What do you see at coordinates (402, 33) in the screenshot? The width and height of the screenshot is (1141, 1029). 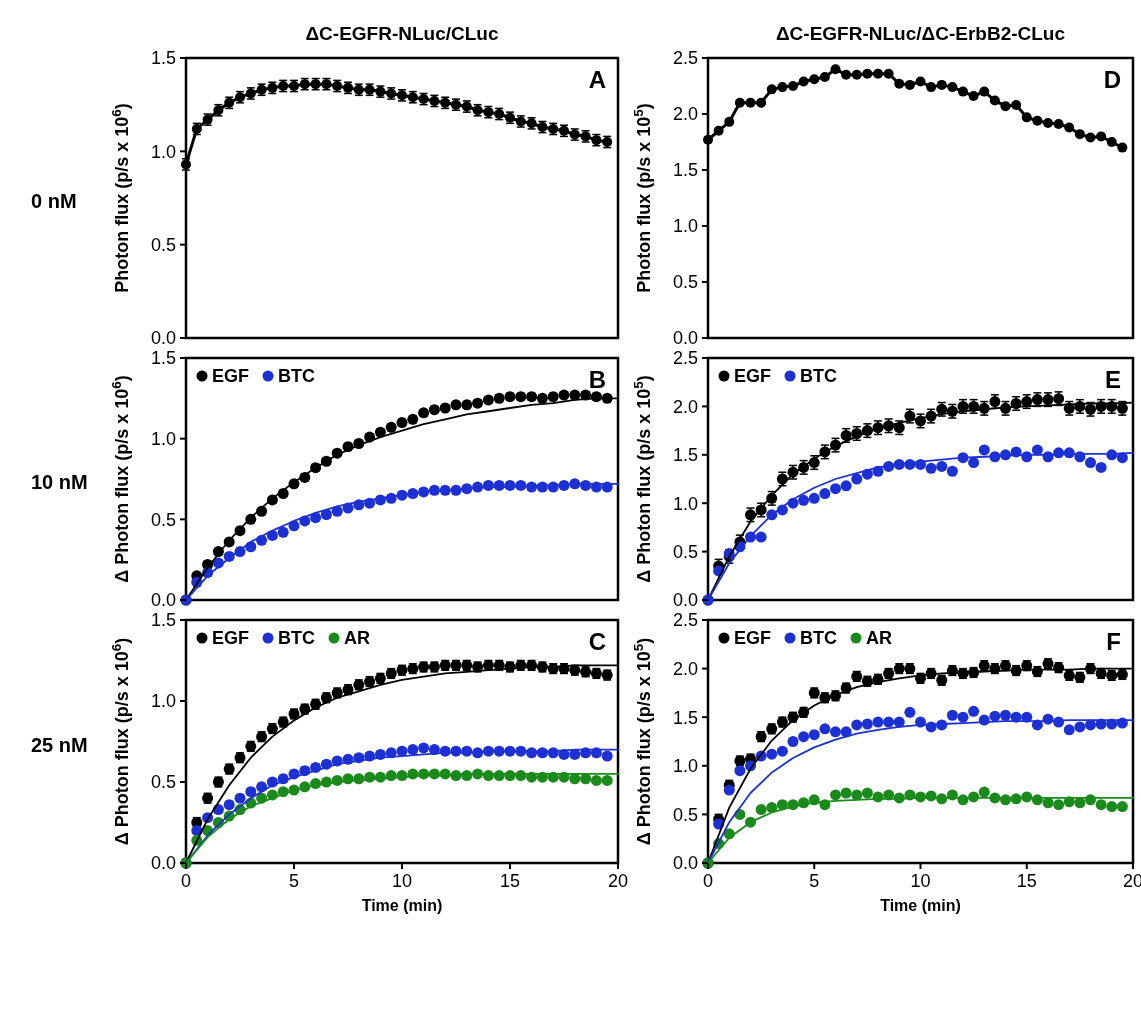 I see `chart-title: ΔC-EGFR-NLuc/CLuc` at bounding box center [402, 33].